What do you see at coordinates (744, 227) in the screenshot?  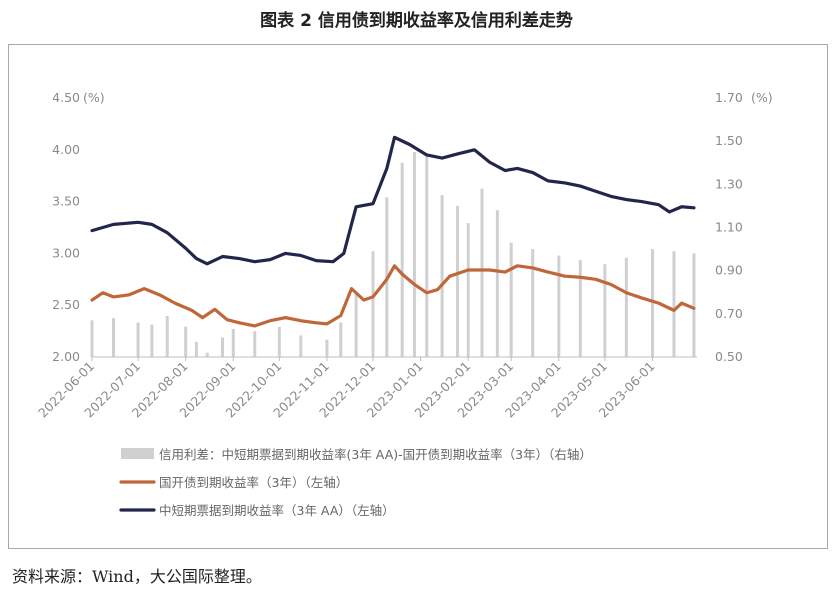 I see `right-axis-ticks: 0.50 0.70 0.90 1.10 1.30 1.50 1.70 (%)` at bounding box center [744, 227].